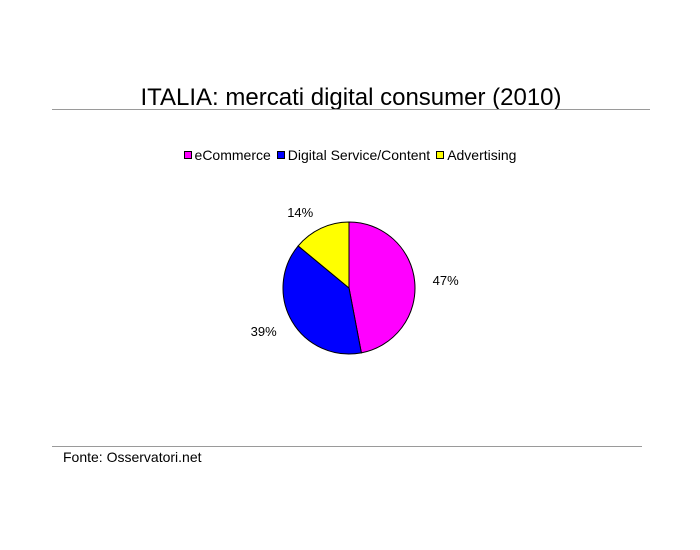 The image size is (700, 550). Describe the element at coordinates (359, 155) in the screenshot. I see `legend-label-digital-service: Digital Service/Content` at that location.